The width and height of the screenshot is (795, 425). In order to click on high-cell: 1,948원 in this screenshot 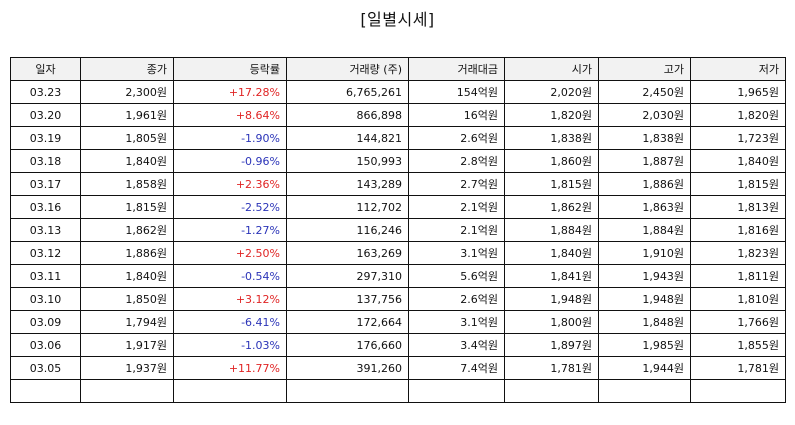, I will do `click(644, 299)`.